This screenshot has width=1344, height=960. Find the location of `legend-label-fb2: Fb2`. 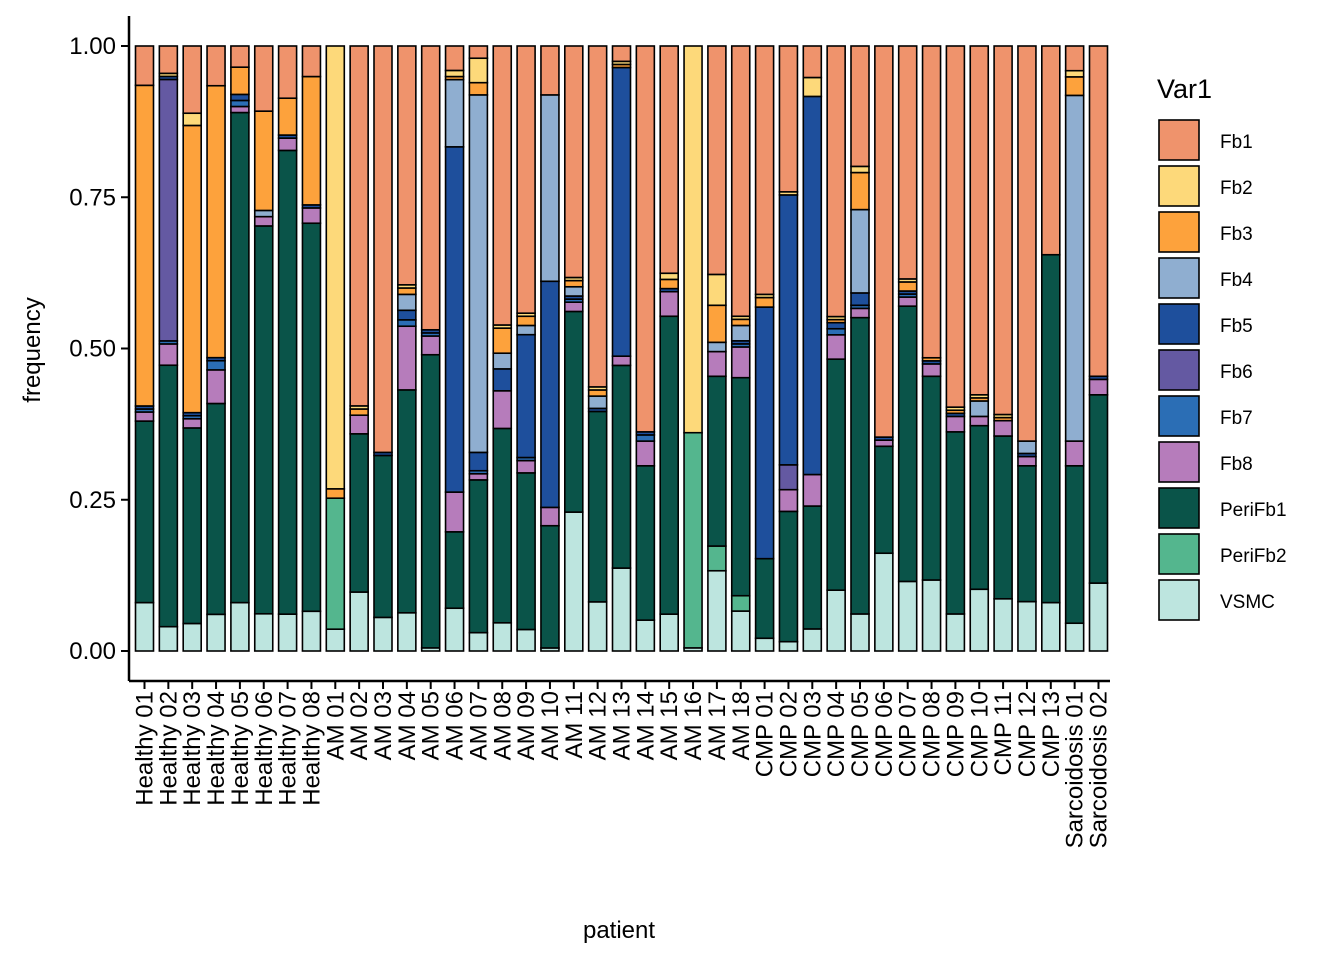

legend-label-fb2: Fb2 is located at coordinates (1236, 188).